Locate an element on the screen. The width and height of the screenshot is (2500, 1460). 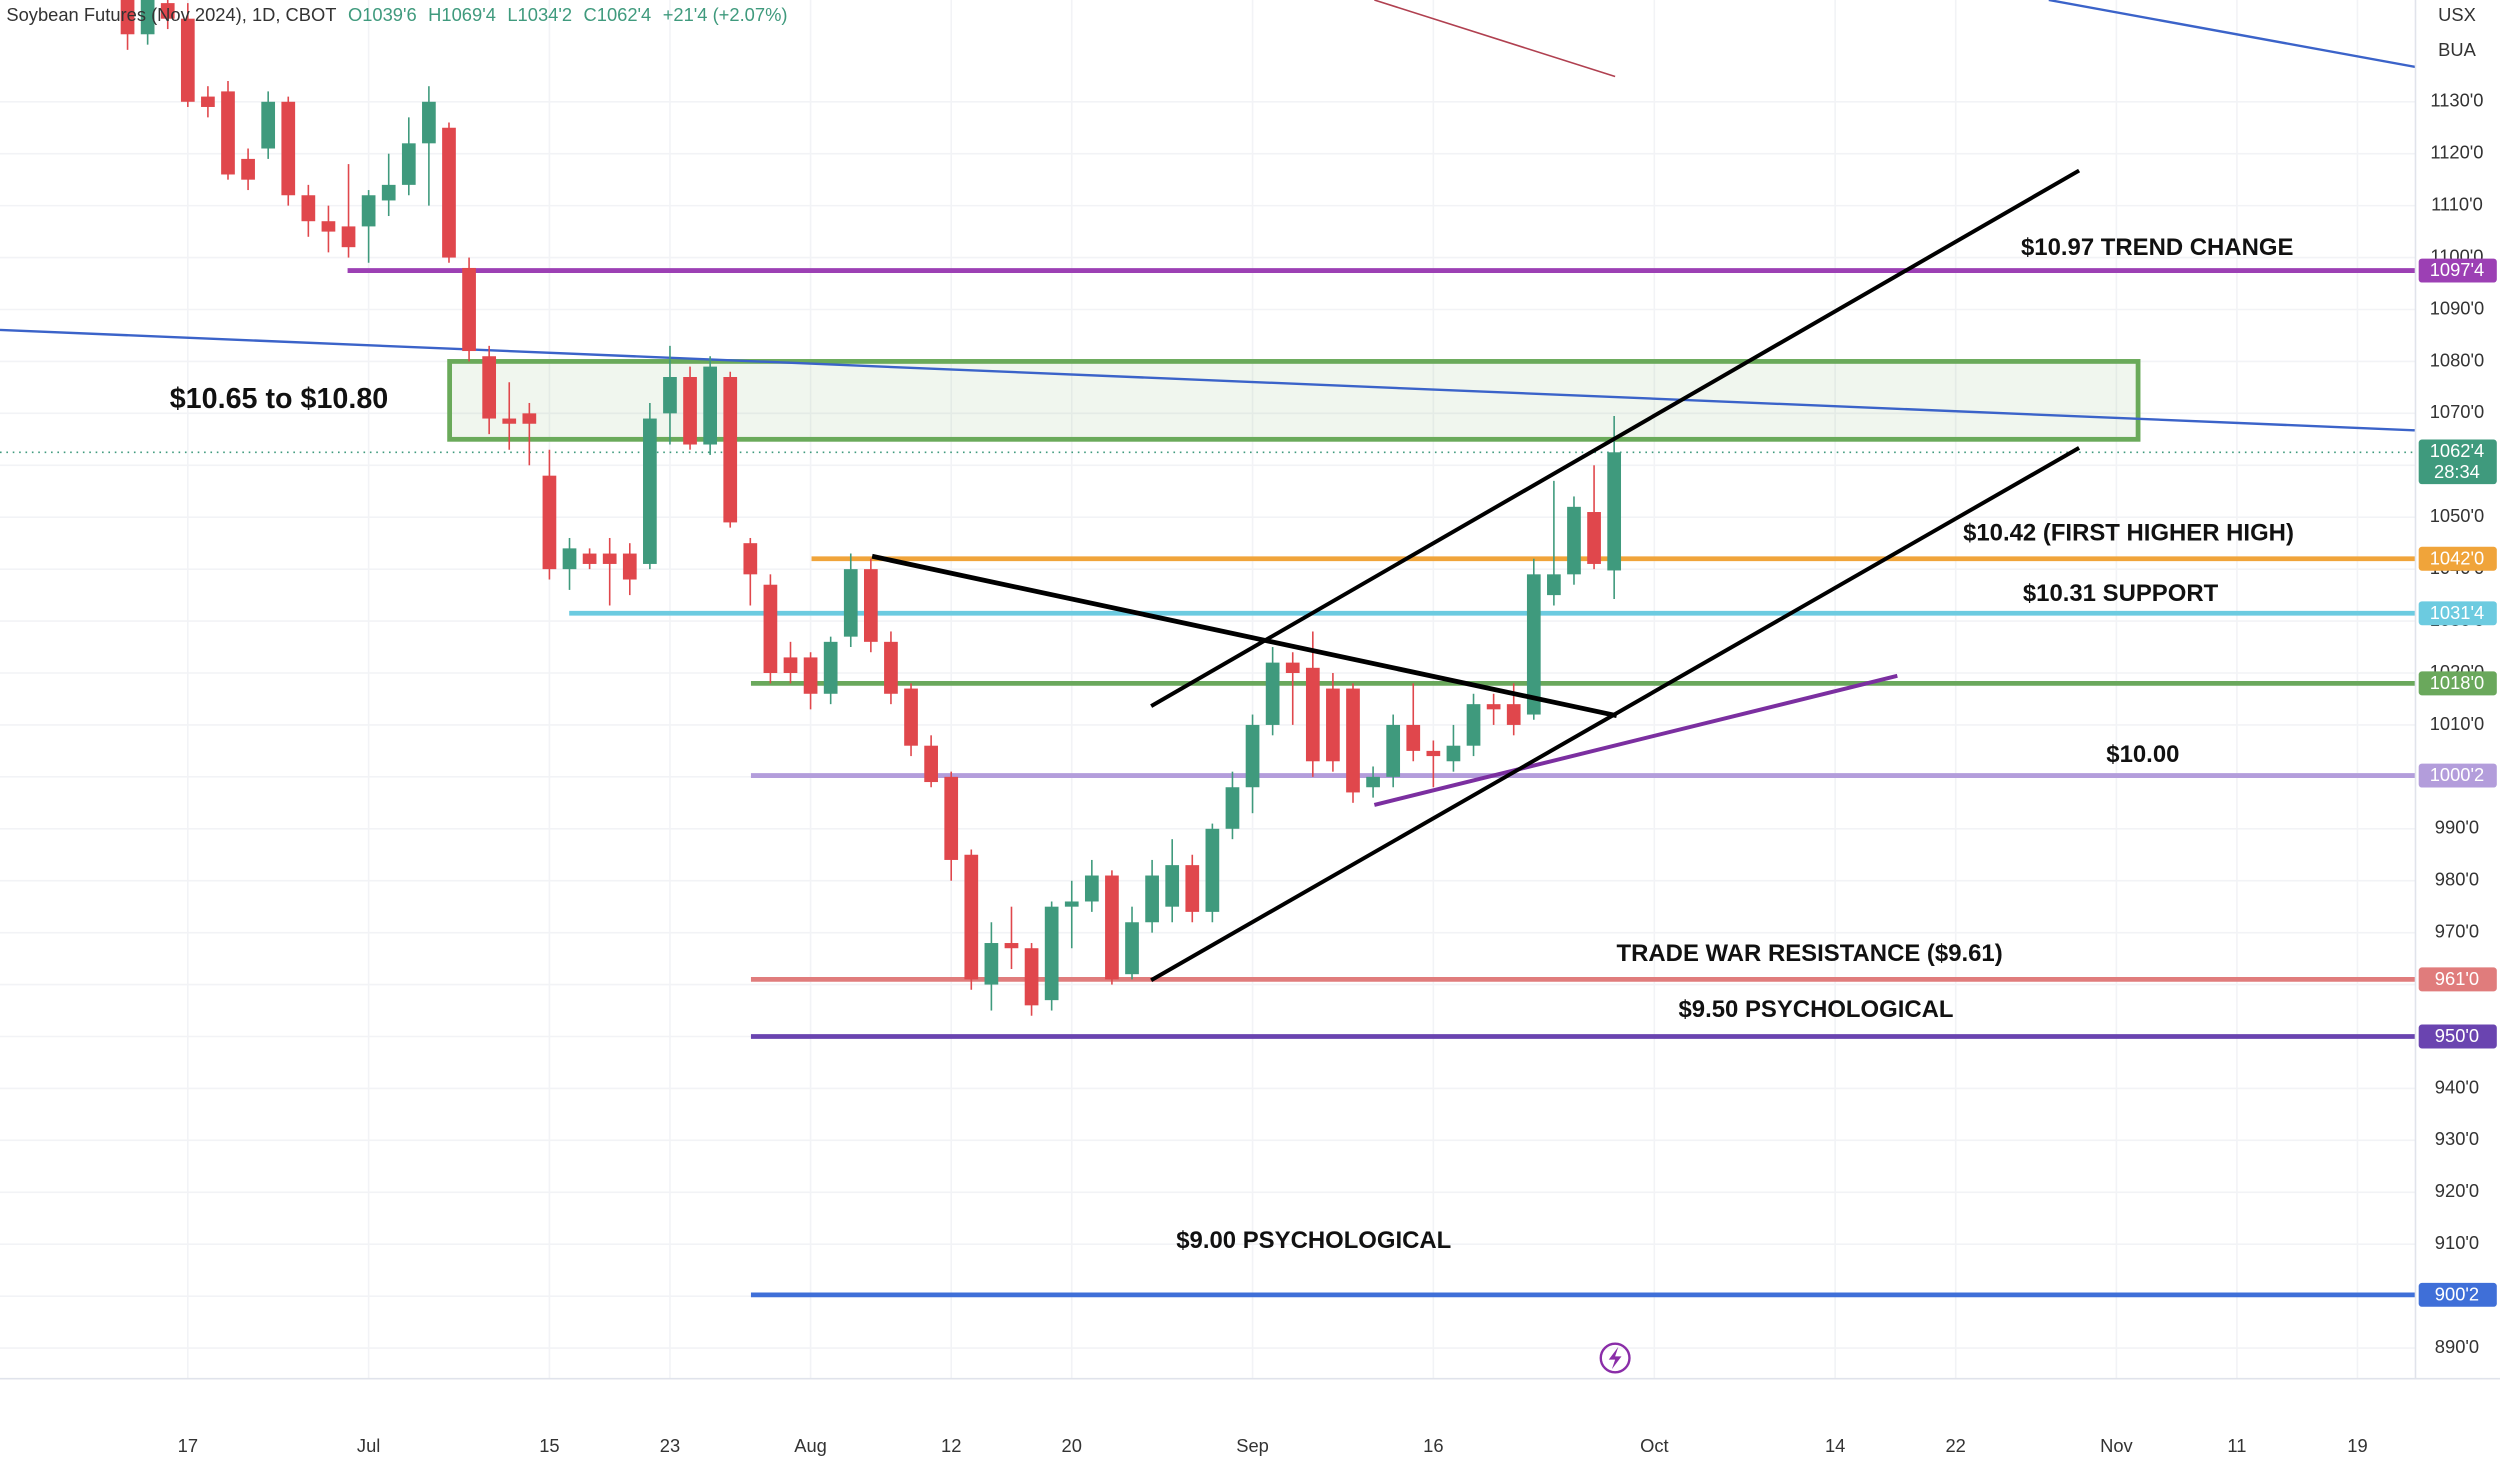
x-tick-label: Jul is located at coordinates (368, 1445).